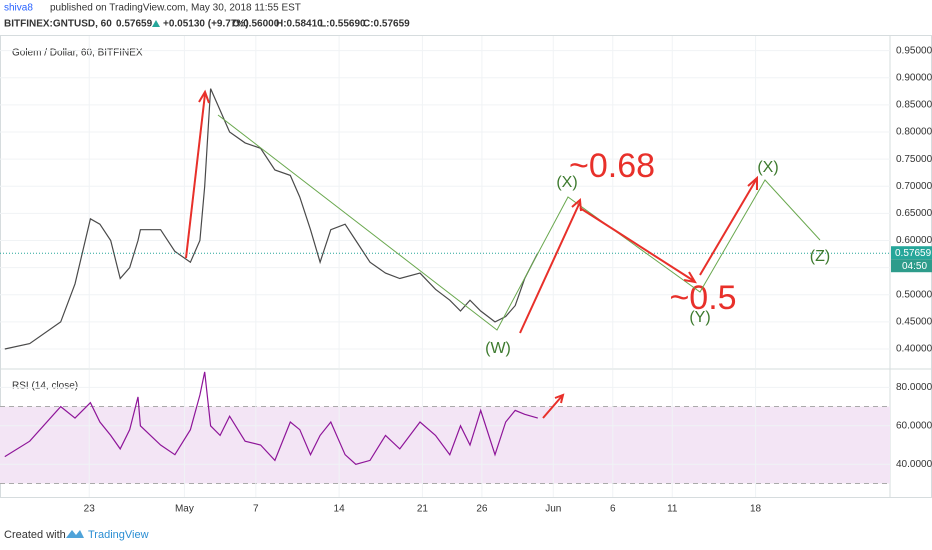 The width and height of the screenshot is (932, 550). What do you see at coordinates (184, 509) in the screenshot?
I see `x-tick-label: May` at bounding box center [184, 509].